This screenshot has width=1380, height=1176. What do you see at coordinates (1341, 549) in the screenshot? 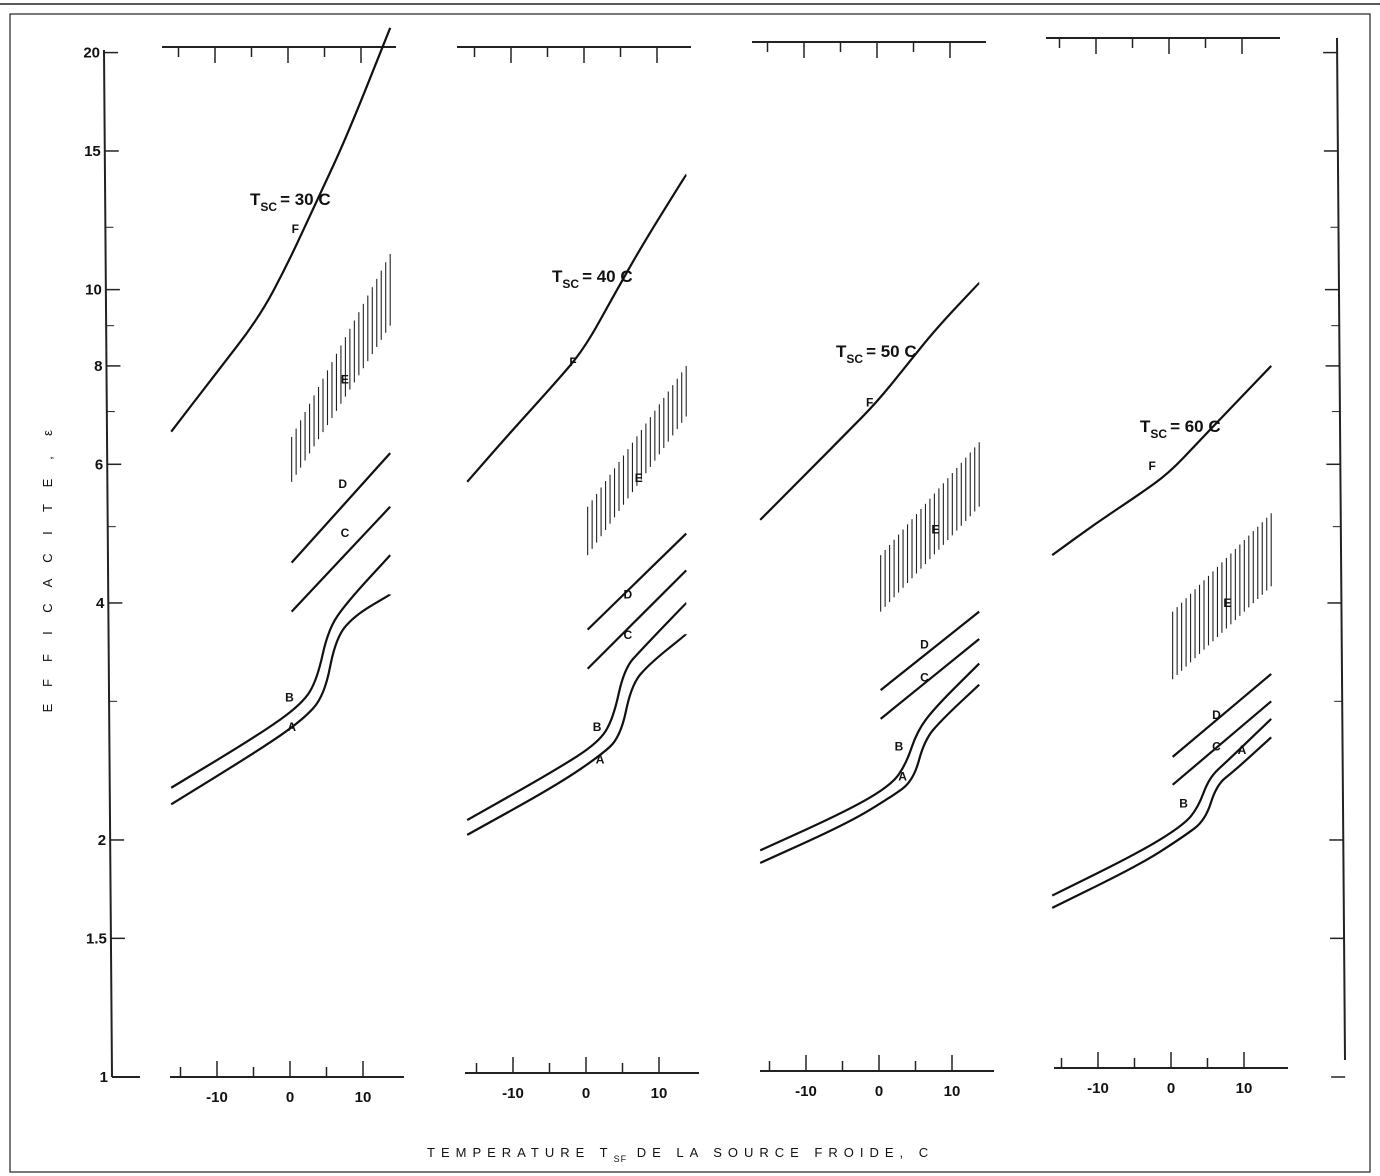
I see `right-y-axis-line` at bounding box center [1341, 549].